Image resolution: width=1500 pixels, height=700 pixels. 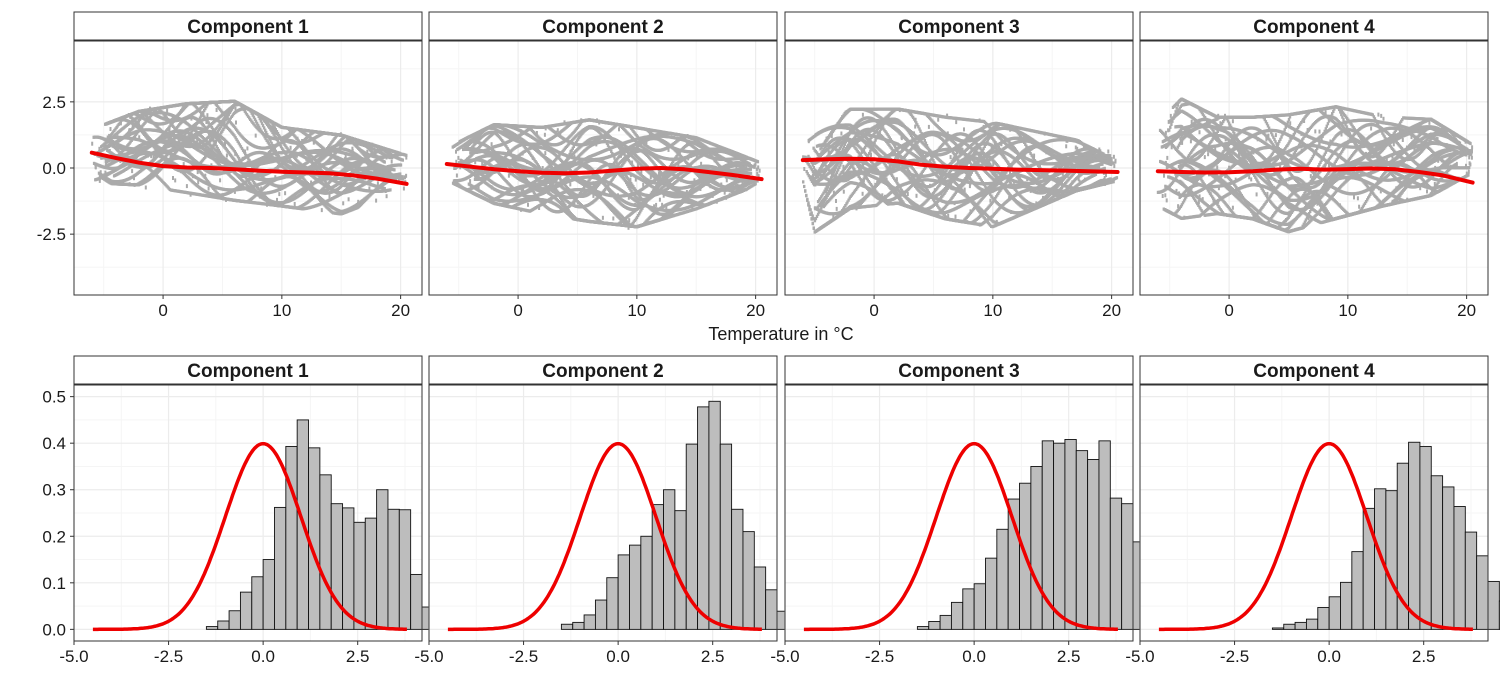 I want to click on facet-strip, so click(x=248, y=26).